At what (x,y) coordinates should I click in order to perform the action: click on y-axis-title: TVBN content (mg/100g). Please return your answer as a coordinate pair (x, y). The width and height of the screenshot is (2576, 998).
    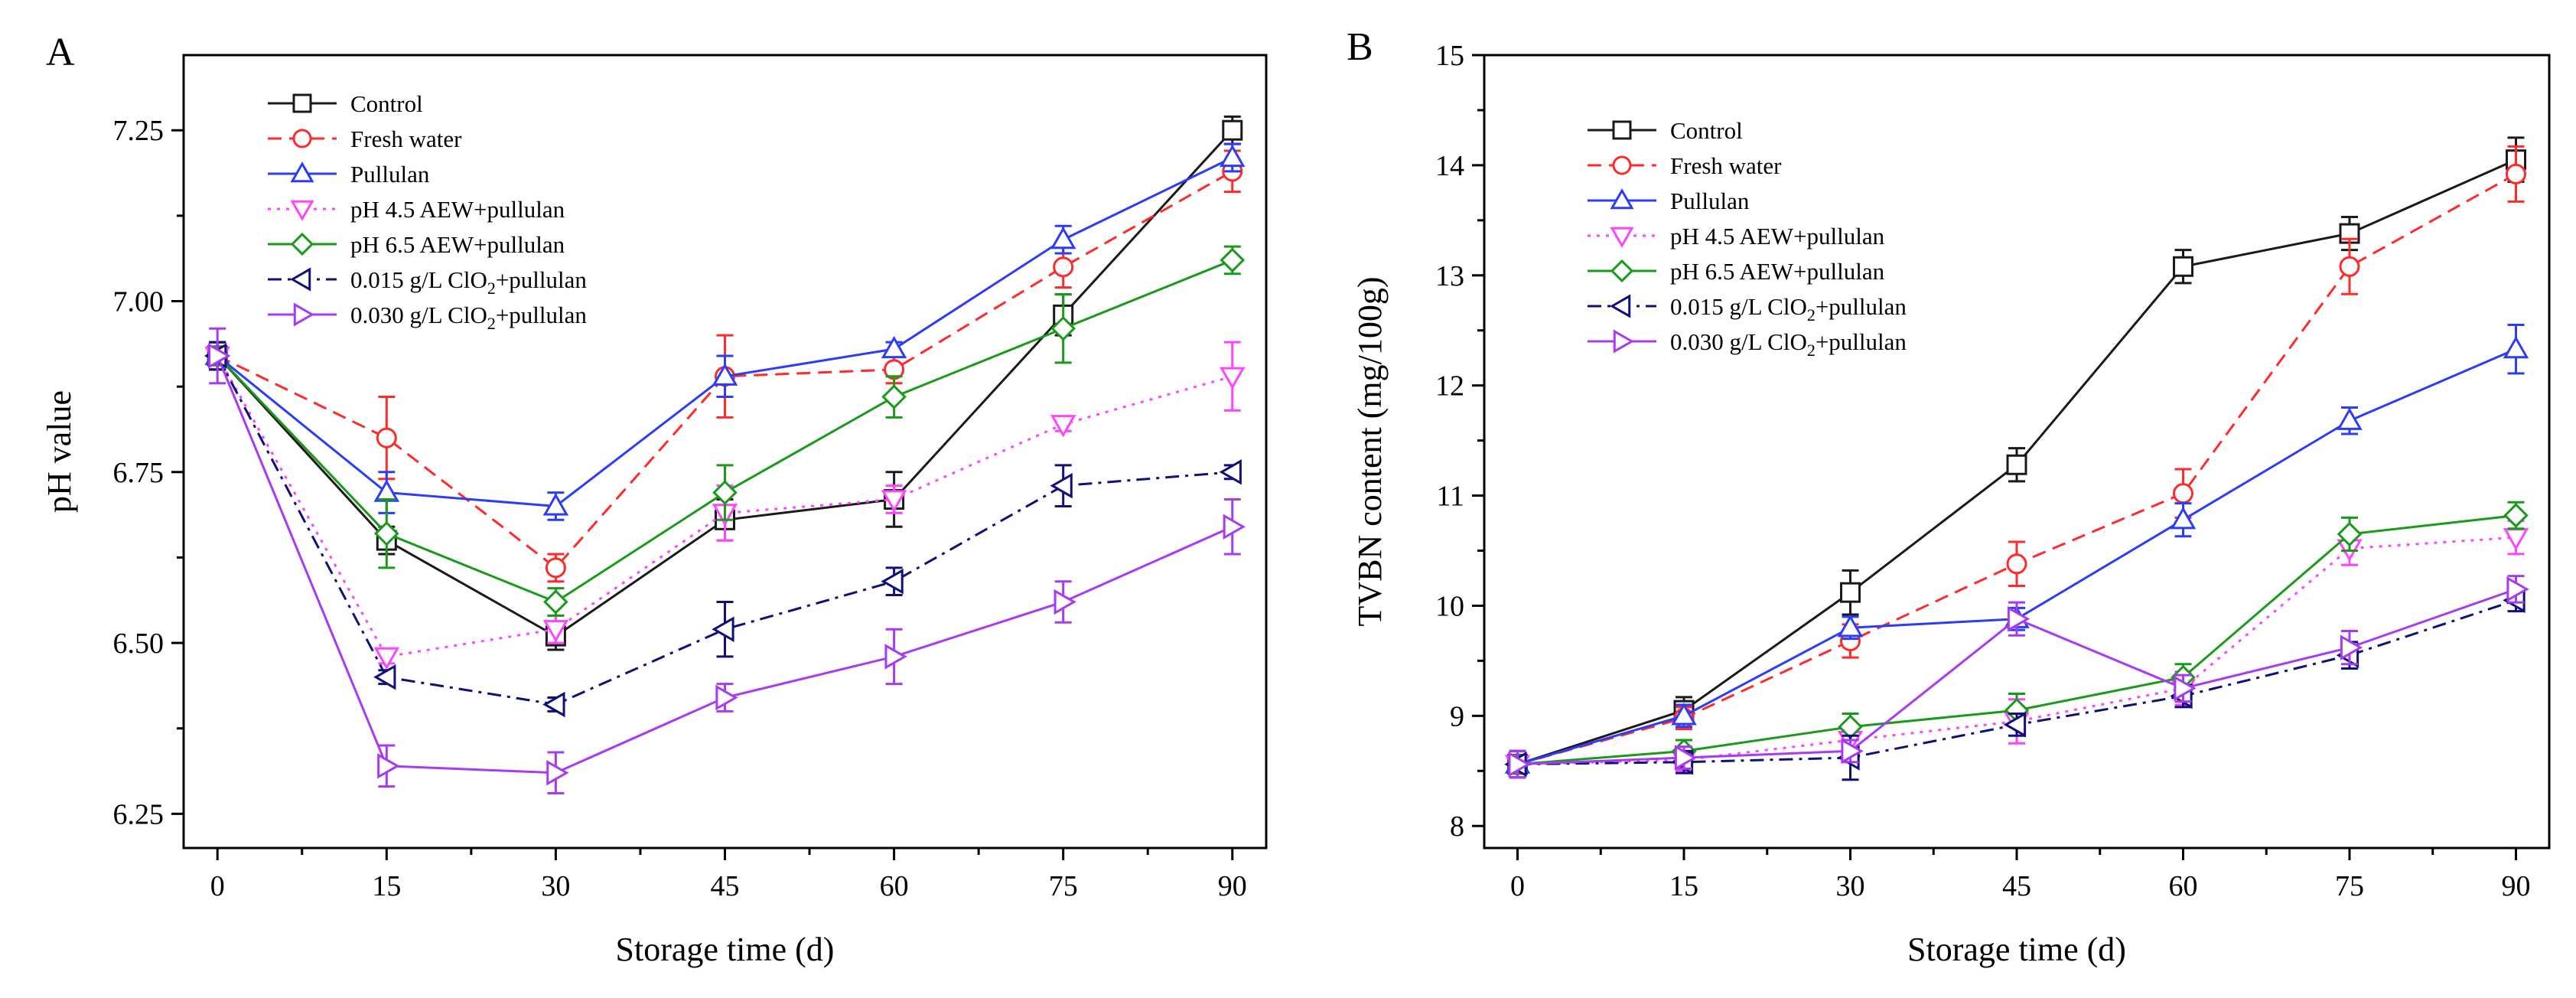
    Looking at the image, I should click on (1370, 451).